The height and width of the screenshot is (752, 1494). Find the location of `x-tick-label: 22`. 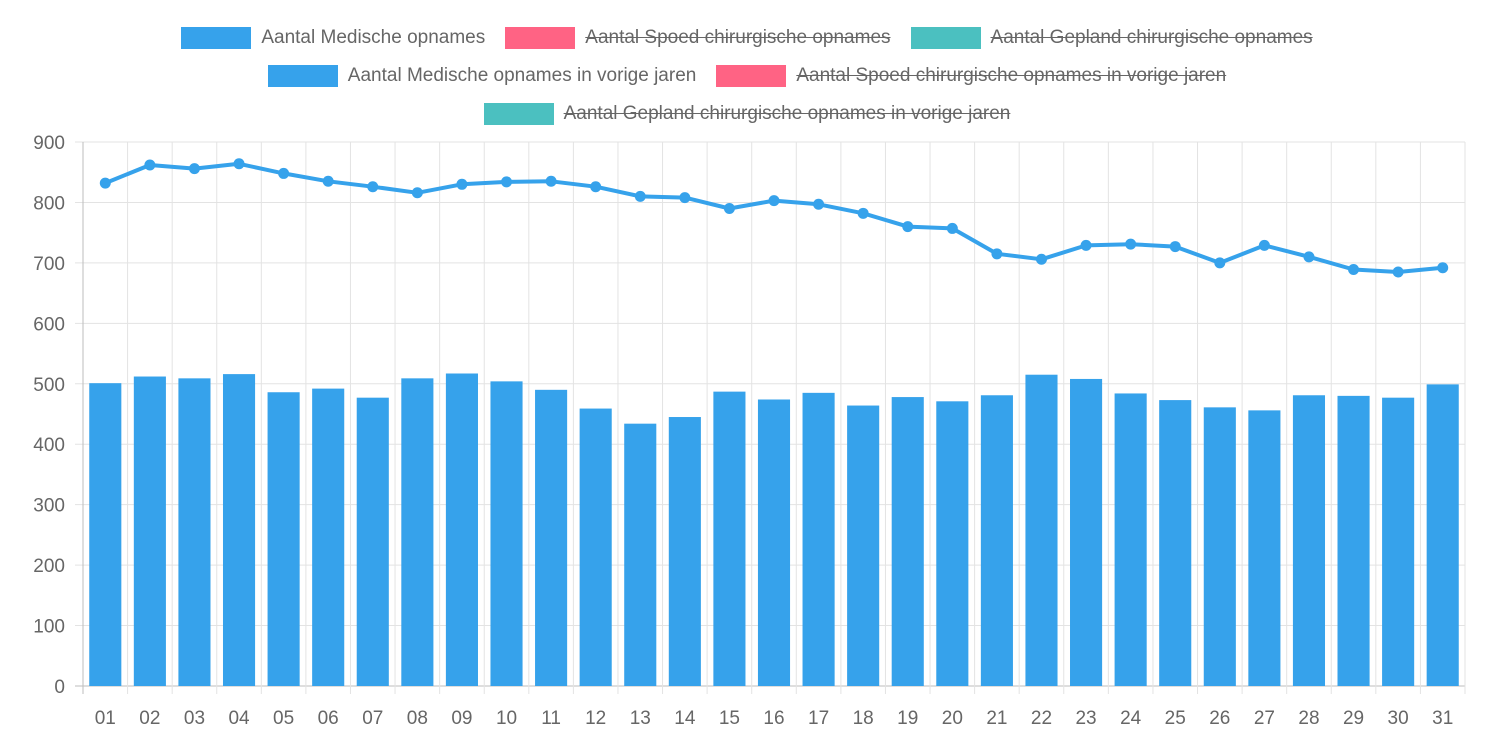

x-tick-label: 22 is located at coordinates (1041, 718).